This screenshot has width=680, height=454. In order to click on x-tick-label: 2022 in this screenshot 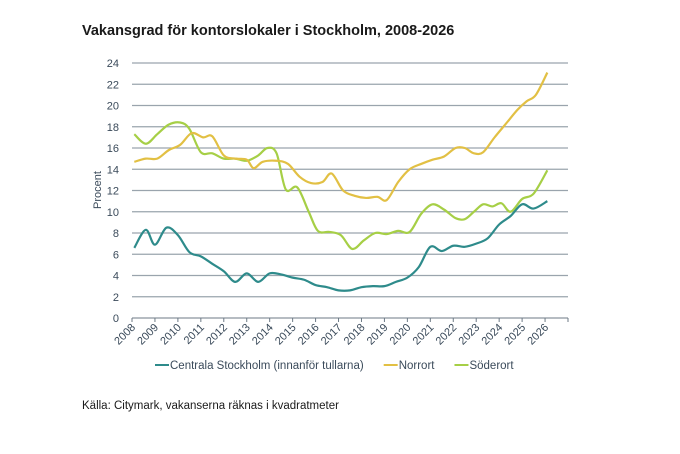, I will do `click(447, 335)`.